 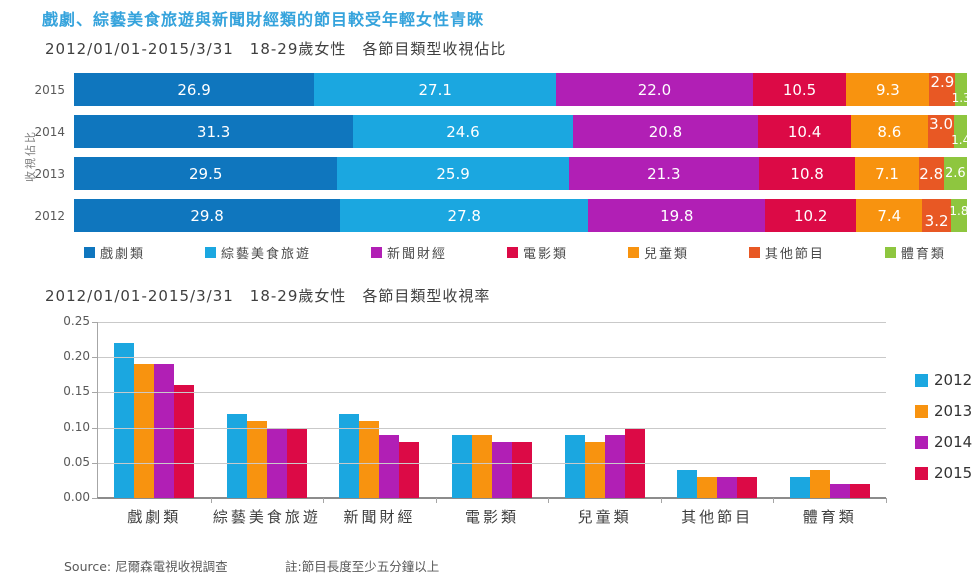 I want to click on stacked-bar: 26.9 27.1 22.0 10.5 9.3 2.9 1.3, so click(x=522, y=89).